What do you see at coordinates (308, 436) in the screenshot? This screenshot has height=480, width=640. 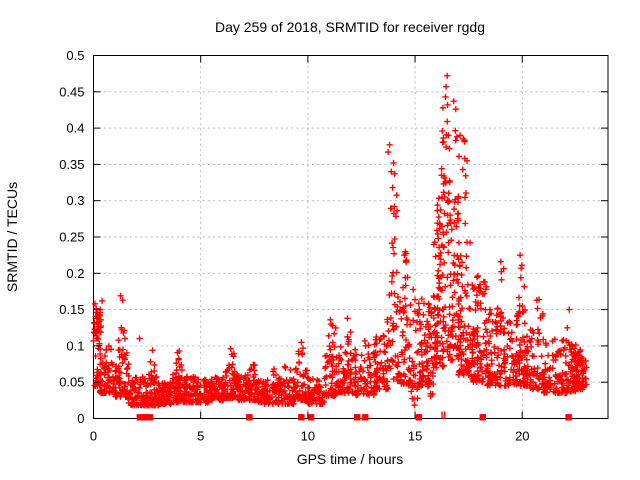 I see `x-tick-label: 10` at bounding box center [308, 436].